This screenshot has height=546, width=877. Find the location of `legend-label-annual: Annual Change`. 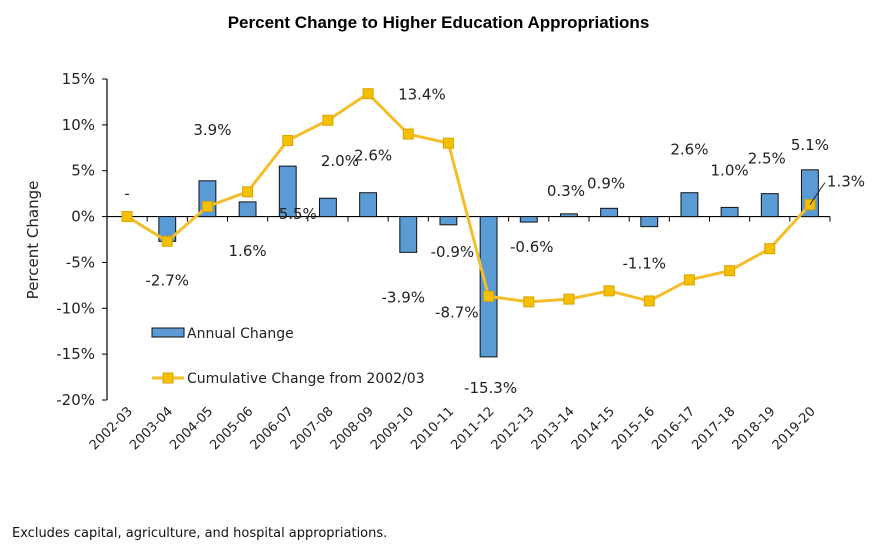

legend-label-annual: Annual Change is located at coordinates (240, 334).